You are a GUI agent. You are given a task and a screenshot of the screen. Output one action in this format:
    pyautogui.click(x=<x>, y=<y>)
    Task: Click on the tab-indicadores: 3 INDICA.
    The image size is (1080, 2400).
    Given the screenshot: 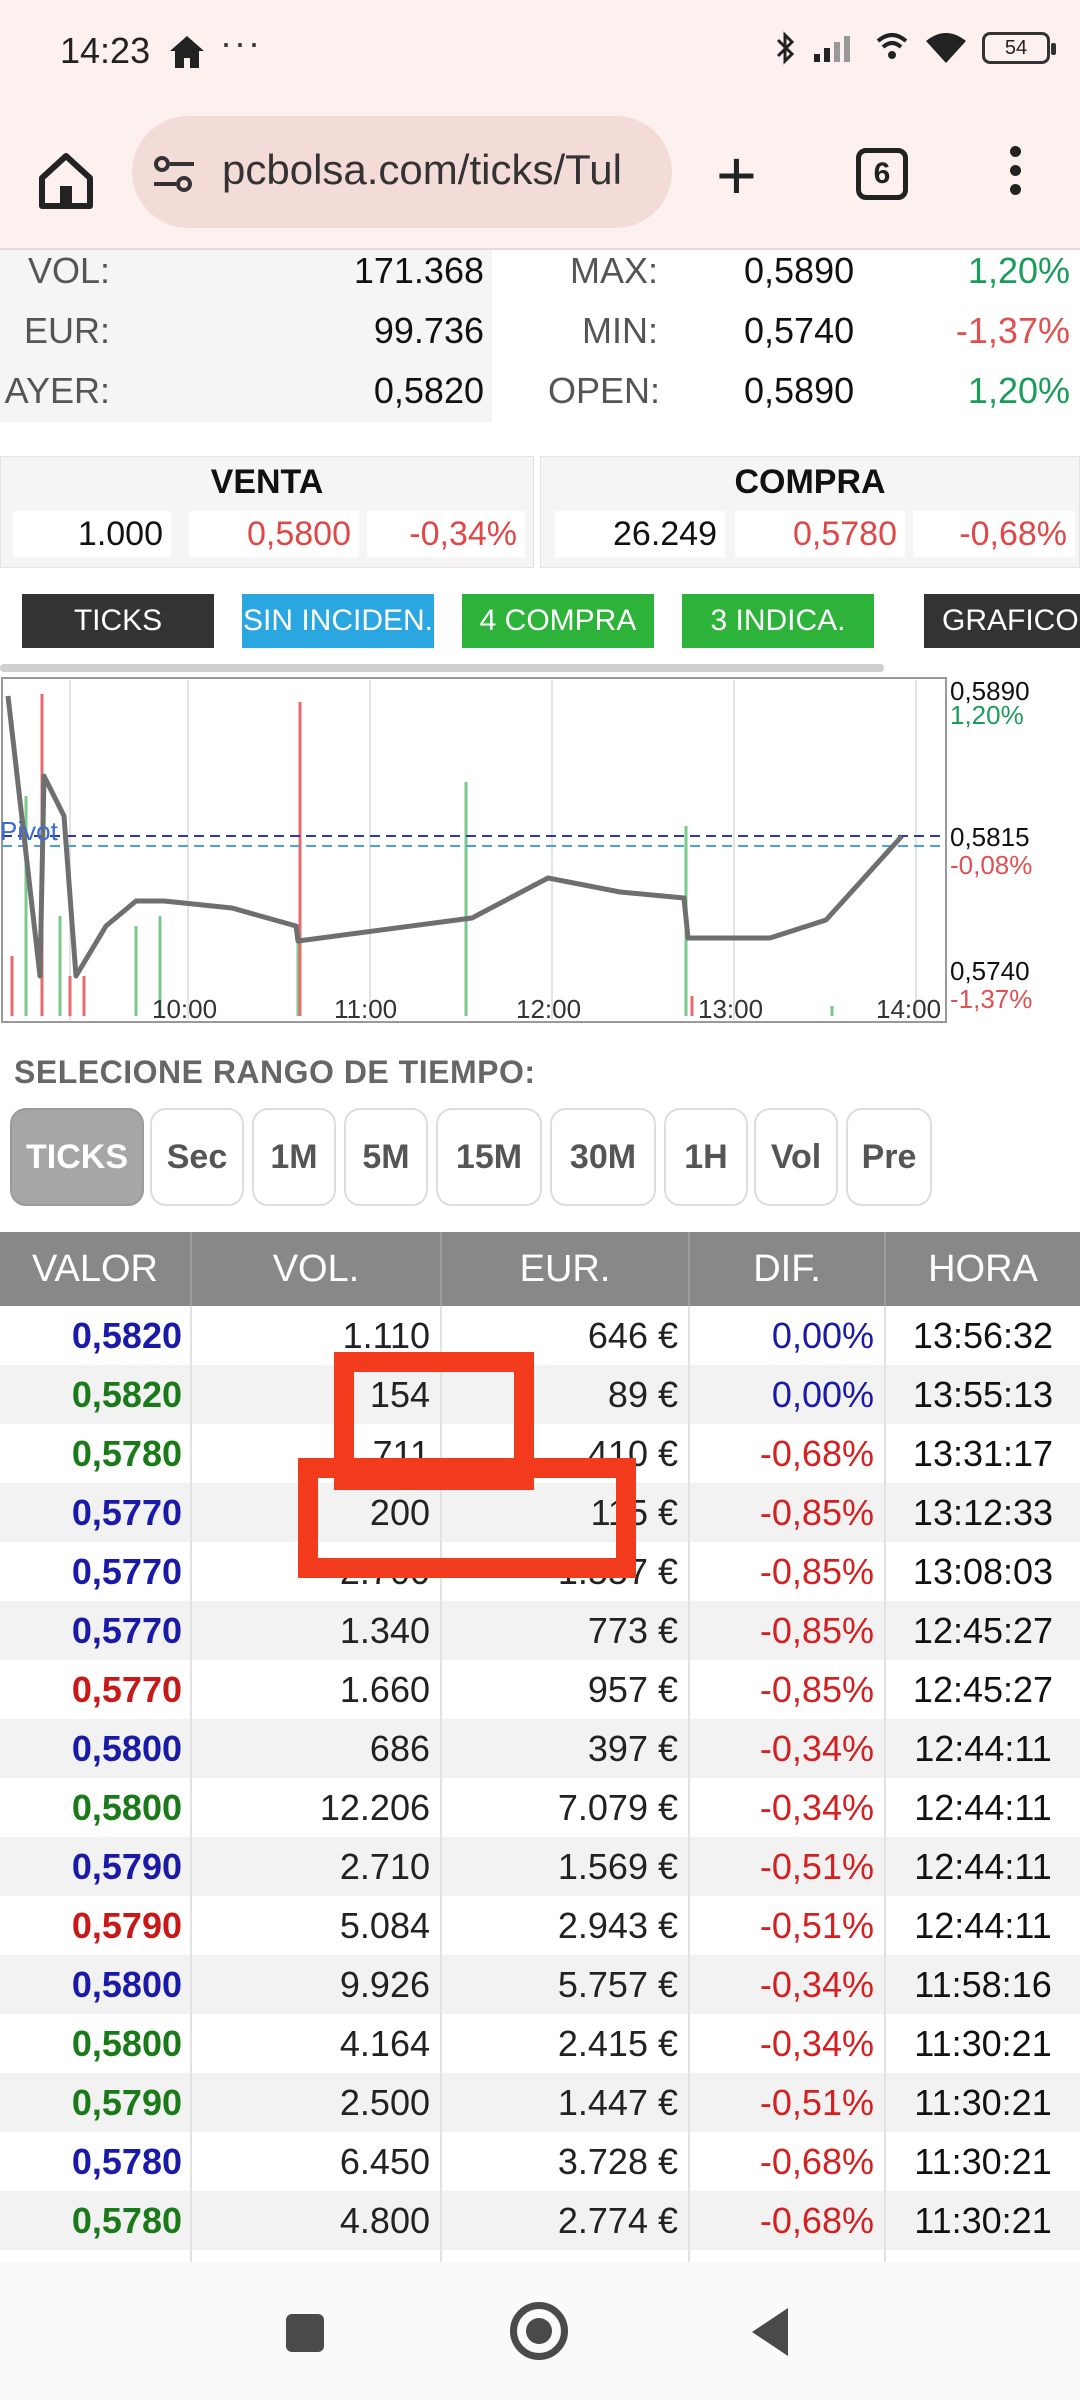 What is the action you would take?
    pyautogui.click(x=778, y=621)
    